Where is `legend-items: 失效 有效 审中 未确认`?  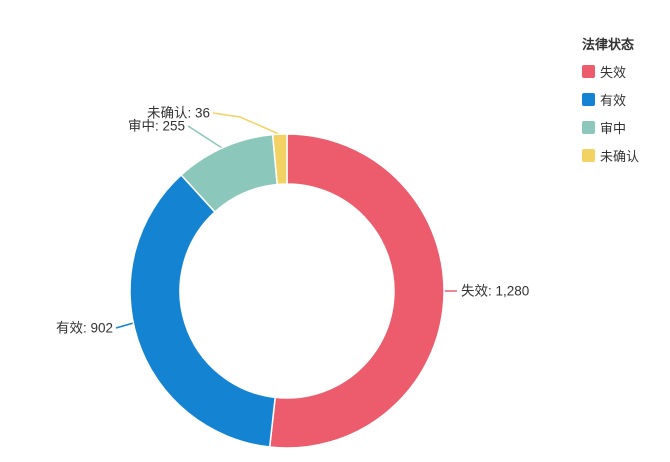
legend-items: 失效 有效 审中 未确认 is located at coordinates (610, 113).